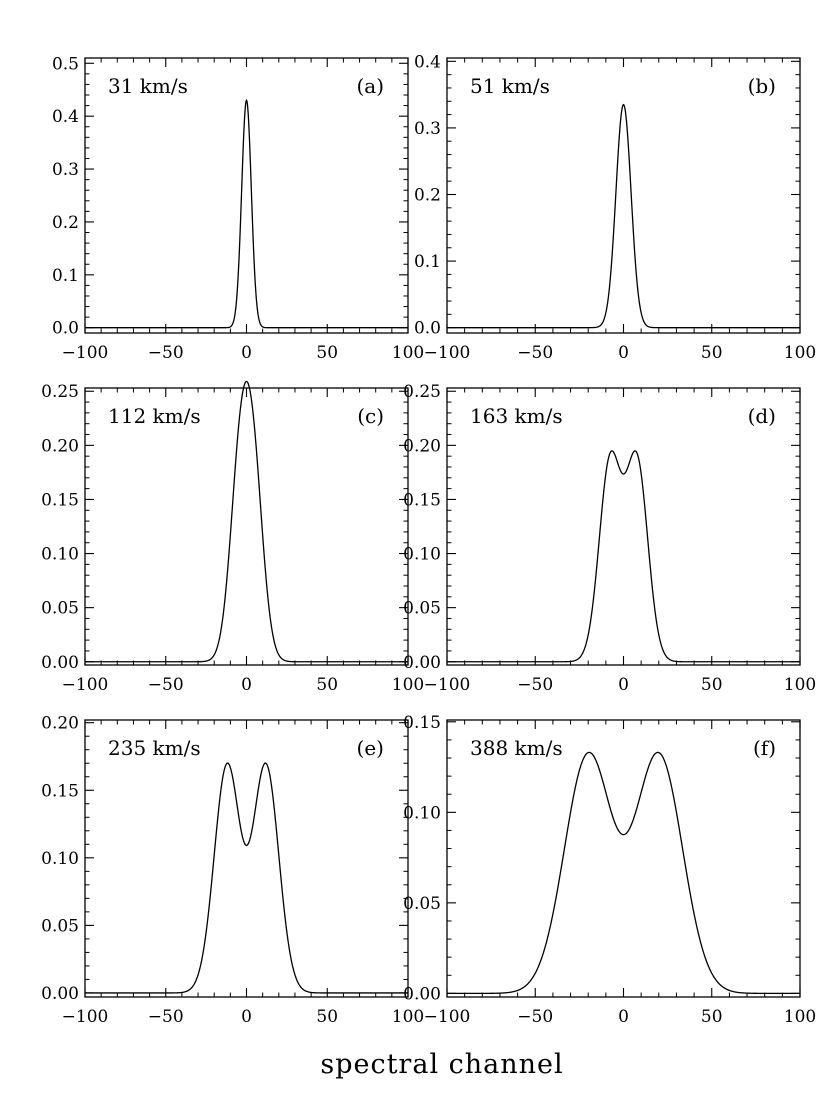 This screenshot has width=830, height=1107. What do you see at coordinates (154, 748) in the screenshot?
I see `velocity-label: 235 km/s` at bounding box center [154, 748].